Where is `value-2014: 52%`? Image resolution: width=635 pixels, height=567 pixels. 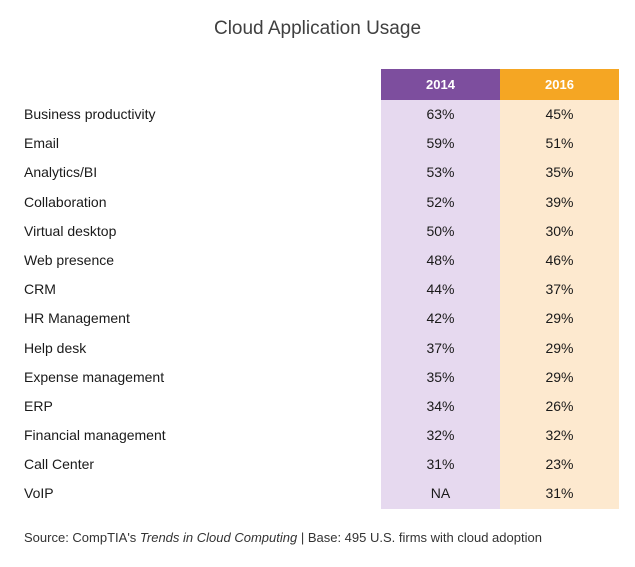
value-2014: 52% is located at coordinates (440, 201).